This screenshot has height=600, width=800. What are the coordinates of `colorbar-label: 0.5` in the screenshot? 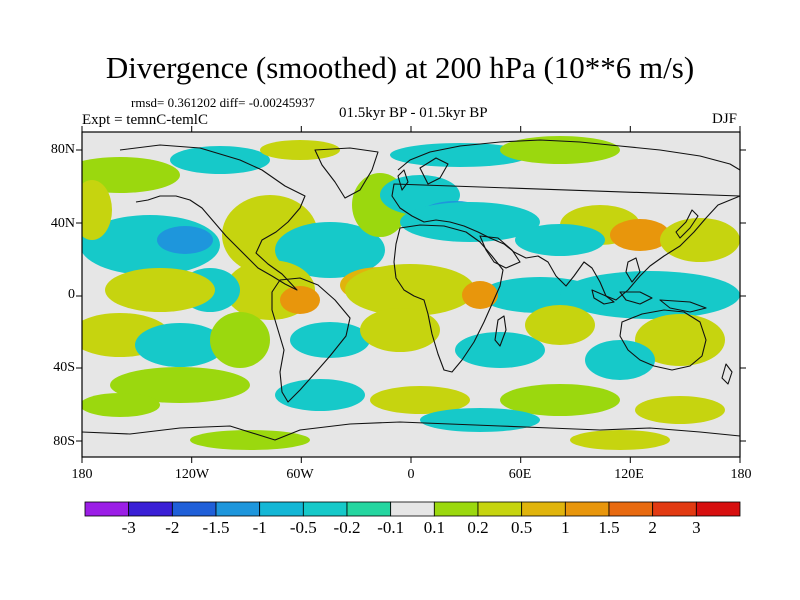 It's located at (522, 527).